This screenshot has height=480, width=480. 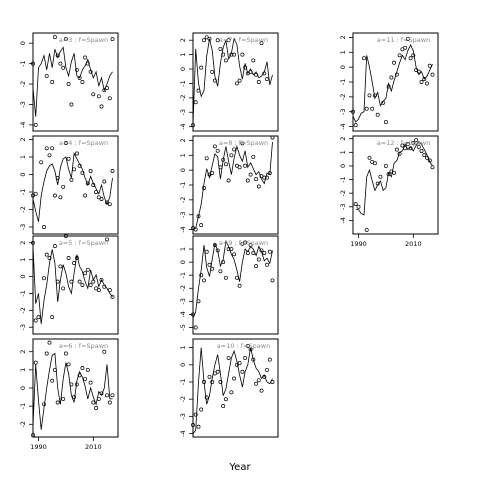 I want to click on panel: 2 1 0 -1 -2 -3 a=5 : f=Spawn, so click(x=69, y=284).